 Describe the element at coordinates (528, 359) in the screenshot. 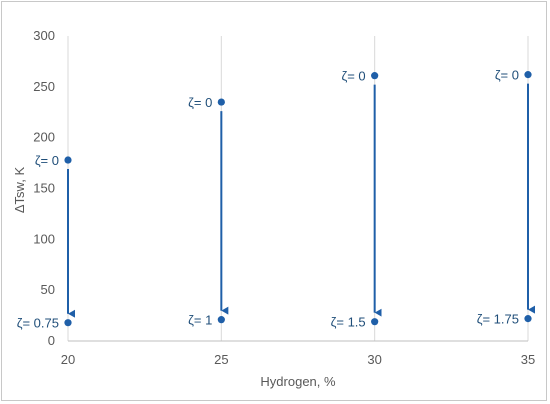

I see `x-tick-label: 35` at that location.